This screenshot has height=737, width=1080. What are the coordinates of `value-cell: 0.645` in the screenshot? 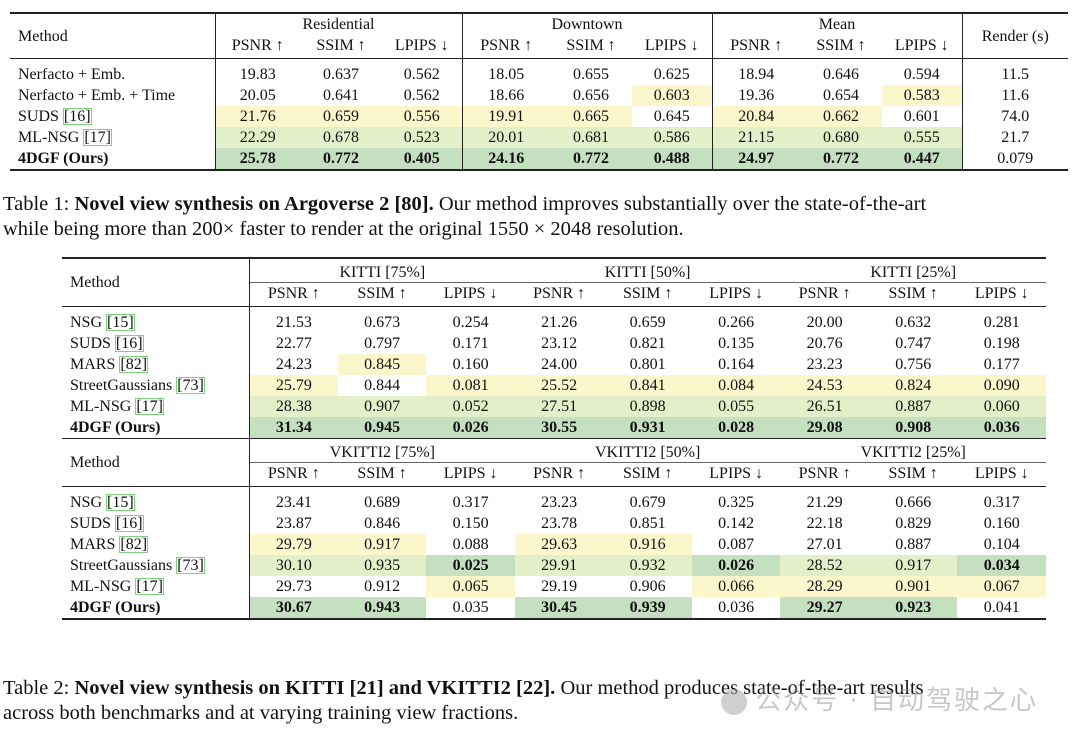 It's located at (672, 116).